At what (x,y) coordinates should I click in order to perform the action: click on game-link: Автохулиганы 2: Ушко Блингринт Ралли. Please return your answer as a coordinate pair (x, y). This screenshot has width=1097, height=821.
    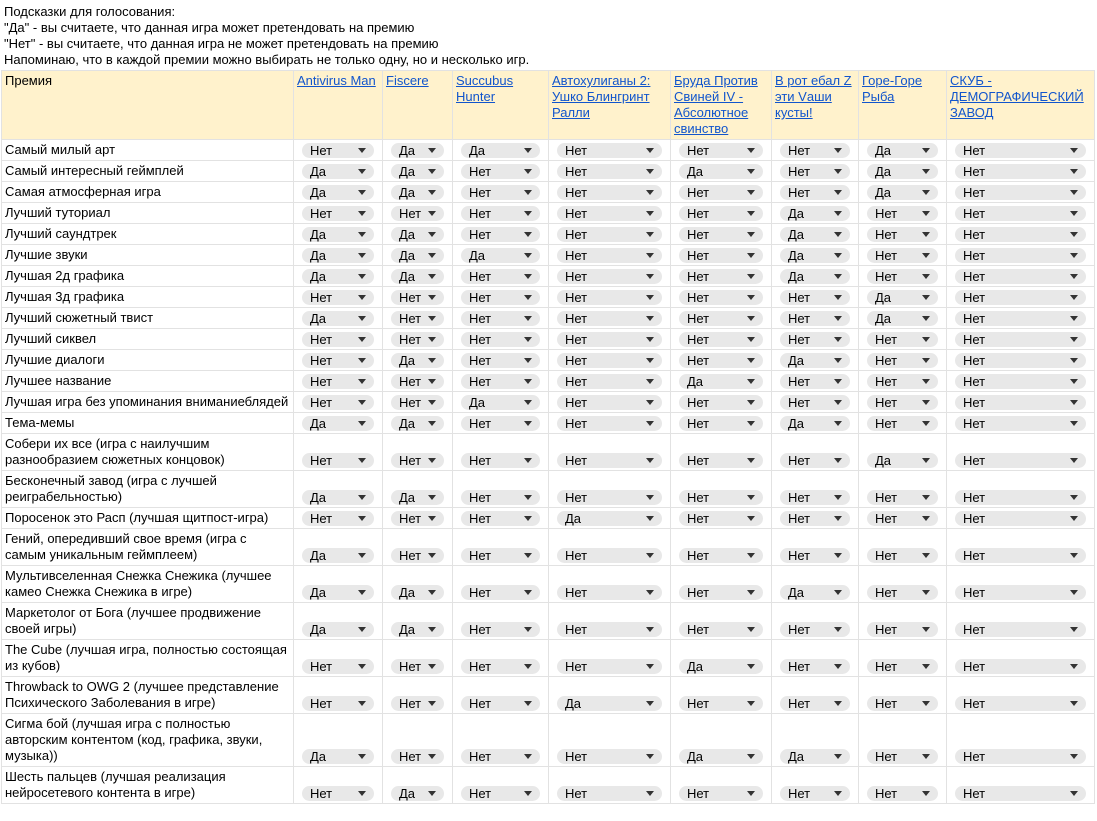
    Looking at the image, I should click on (601, 96).